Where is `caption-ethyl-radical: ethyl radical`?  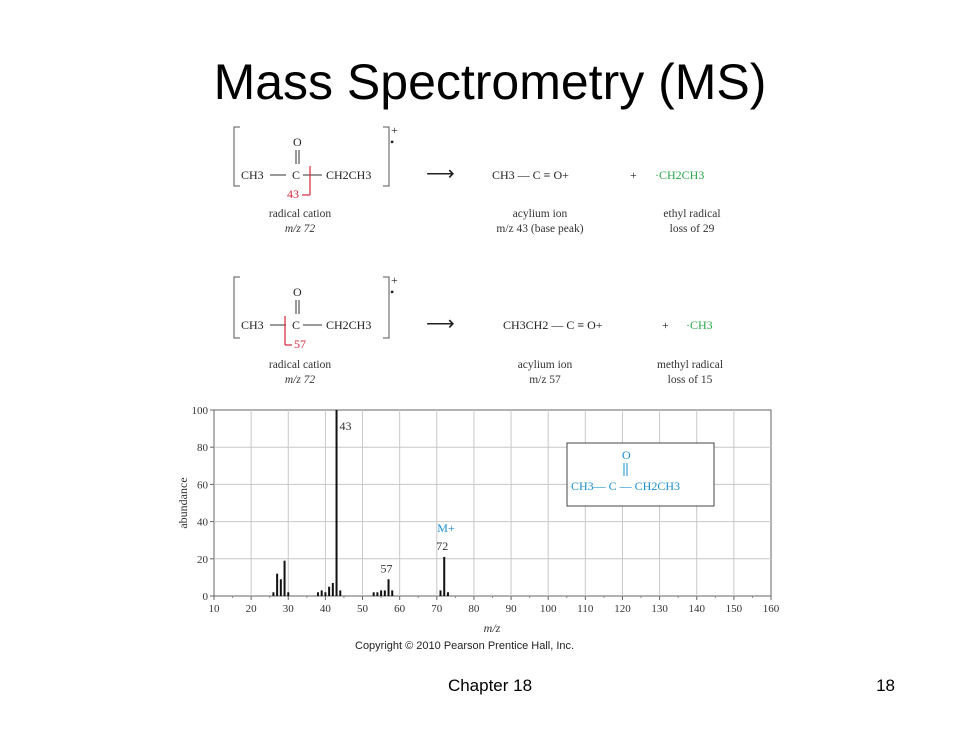
caption-ethyl-radical: ethyl radical is located at coordinates (691, 214).